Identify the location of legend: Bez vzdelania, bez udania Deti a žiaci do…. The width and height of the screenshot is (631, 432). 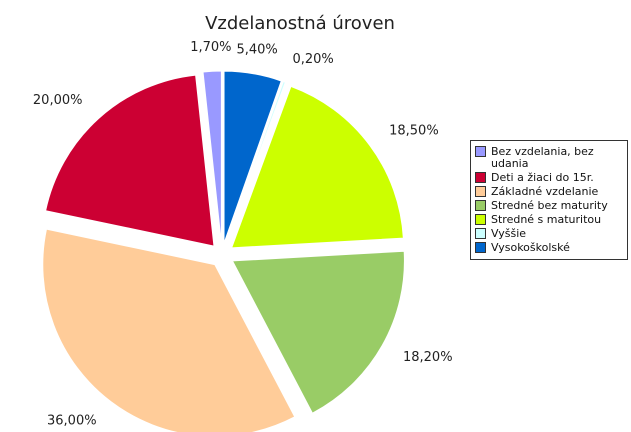
(549, 200).